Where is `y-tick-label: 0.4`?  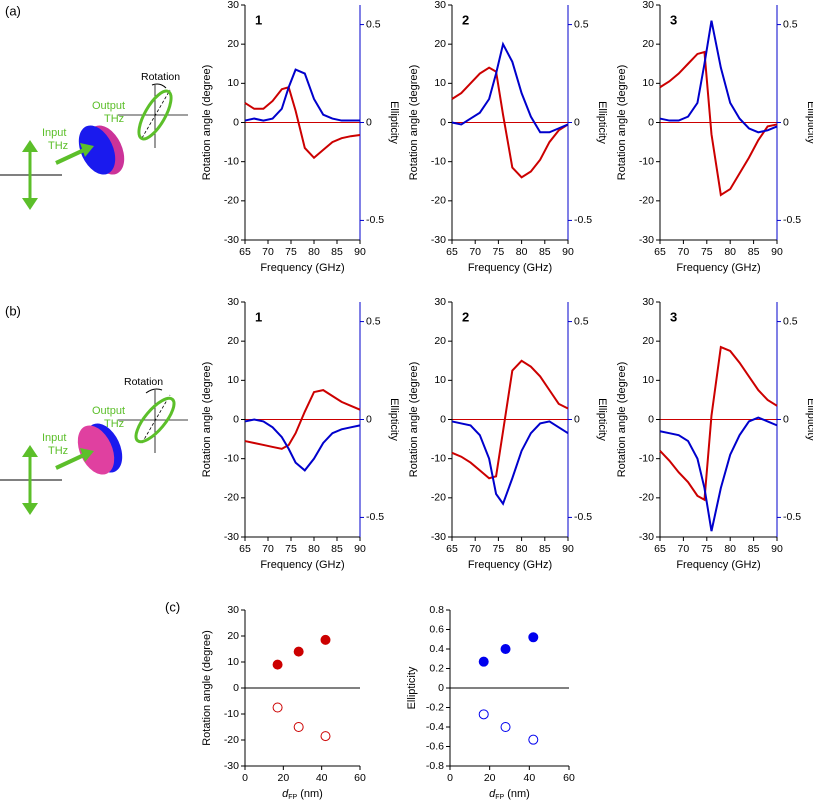 y-tick-label: 0.4 is located at coordinates (436, 649).